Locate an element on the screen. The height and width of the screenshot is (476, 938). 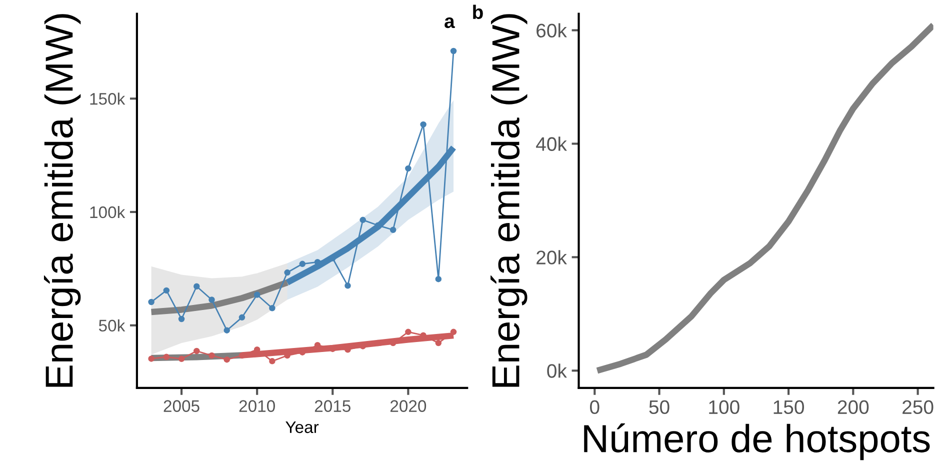
x-axis-title: Número de hotspots is located at coordinates (757, 441).